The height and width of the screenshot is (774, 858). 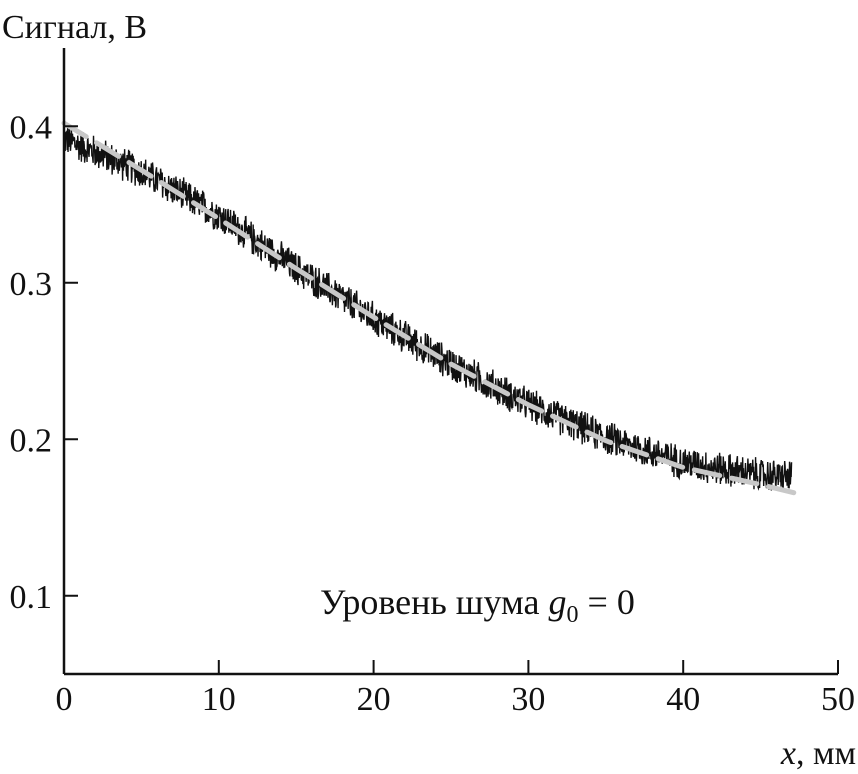 What do you see at coordinates (607, 602) in the screenshot?
I see `annotation-suffix: = 0` at bounding box center [607, 602].